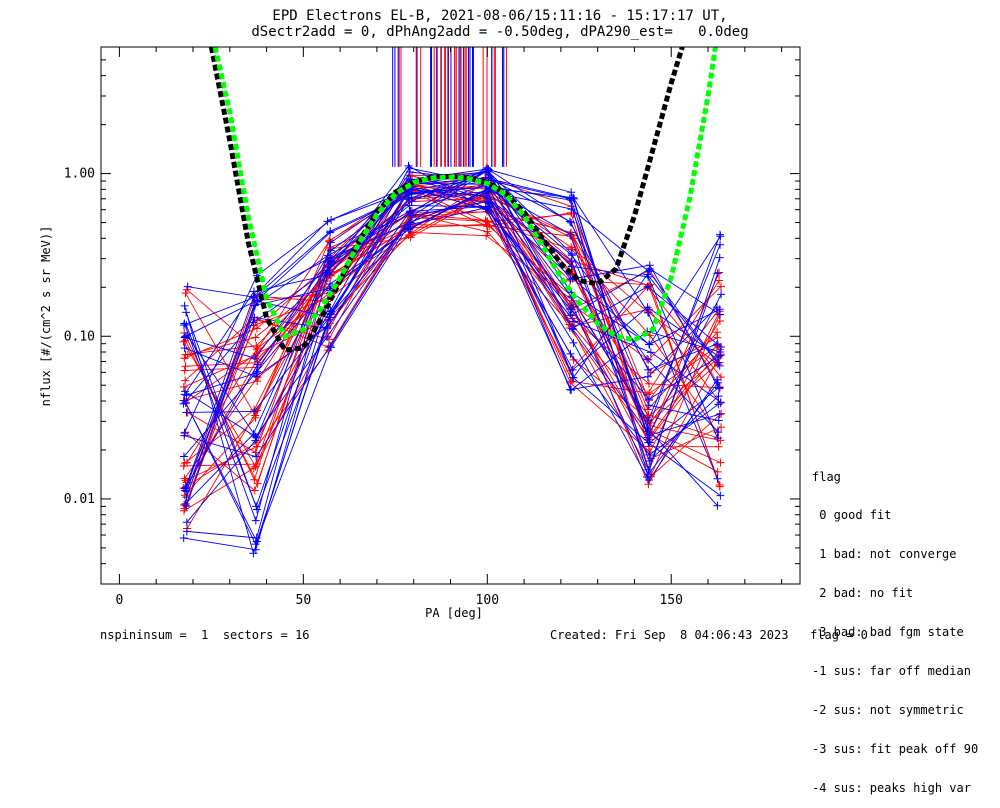  Describe the element at coordinates (888, 632) in the screenshot. I see `legend-item: 3 bad: bad fgm state` at that location.